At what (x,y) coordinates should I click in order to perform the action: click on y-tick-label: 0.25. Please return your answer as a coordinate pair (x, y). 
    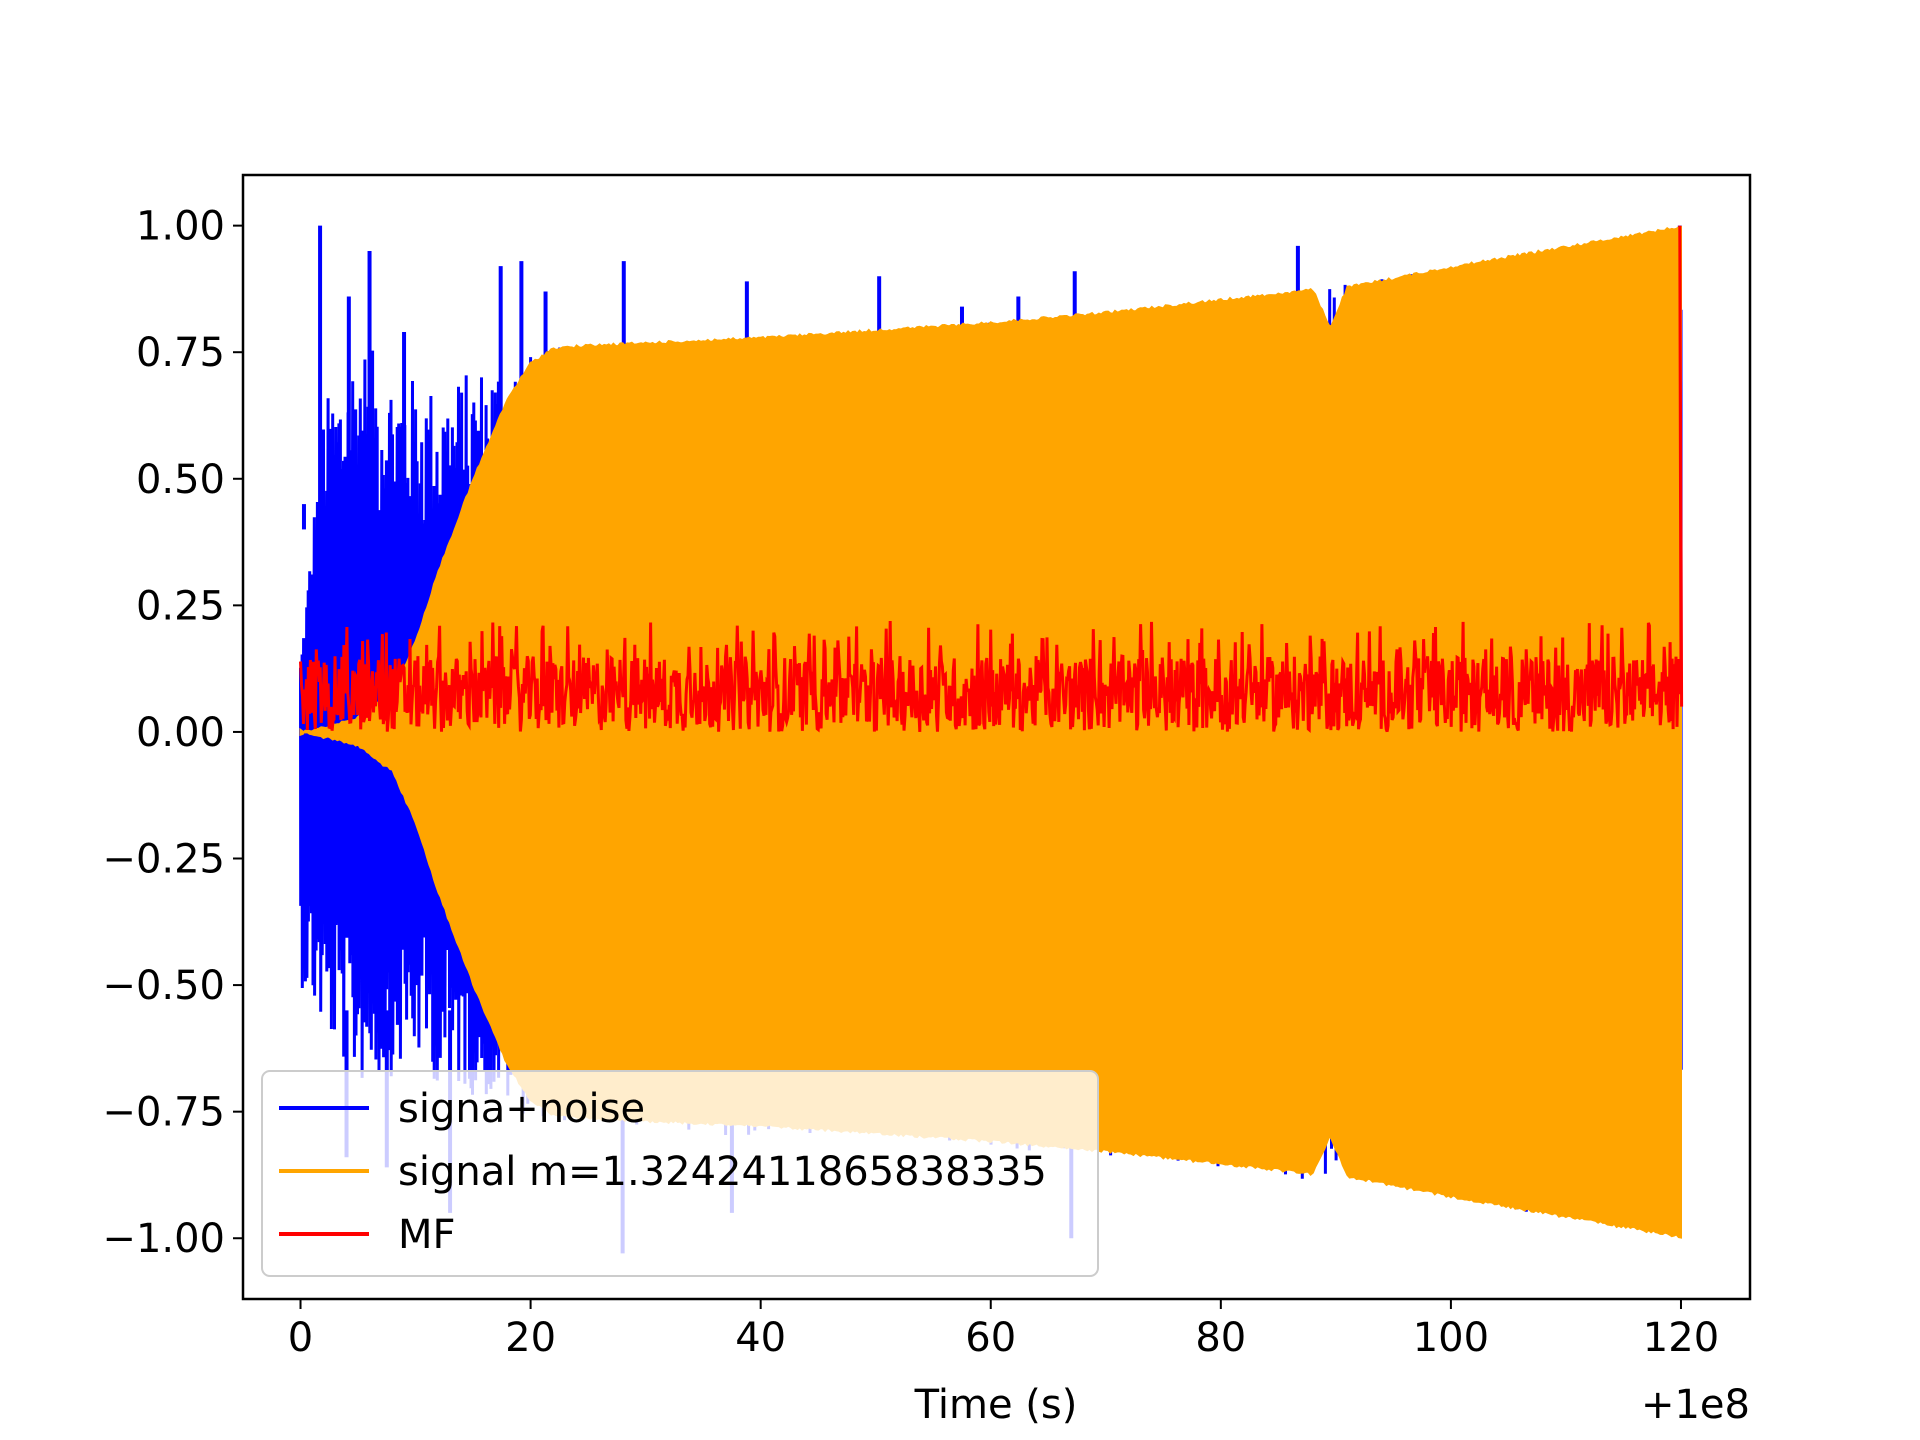
    Looking at the image, I should click on (180, 606).